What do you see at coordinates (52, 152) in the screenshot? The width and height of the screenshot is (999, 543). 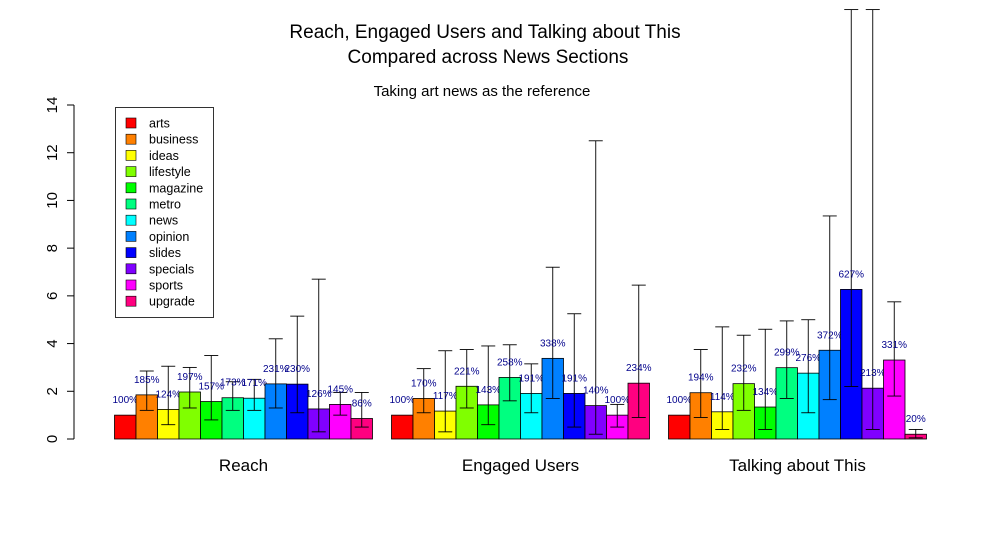 I see `y-tick-label: 12` at bounding box center [52, 152].